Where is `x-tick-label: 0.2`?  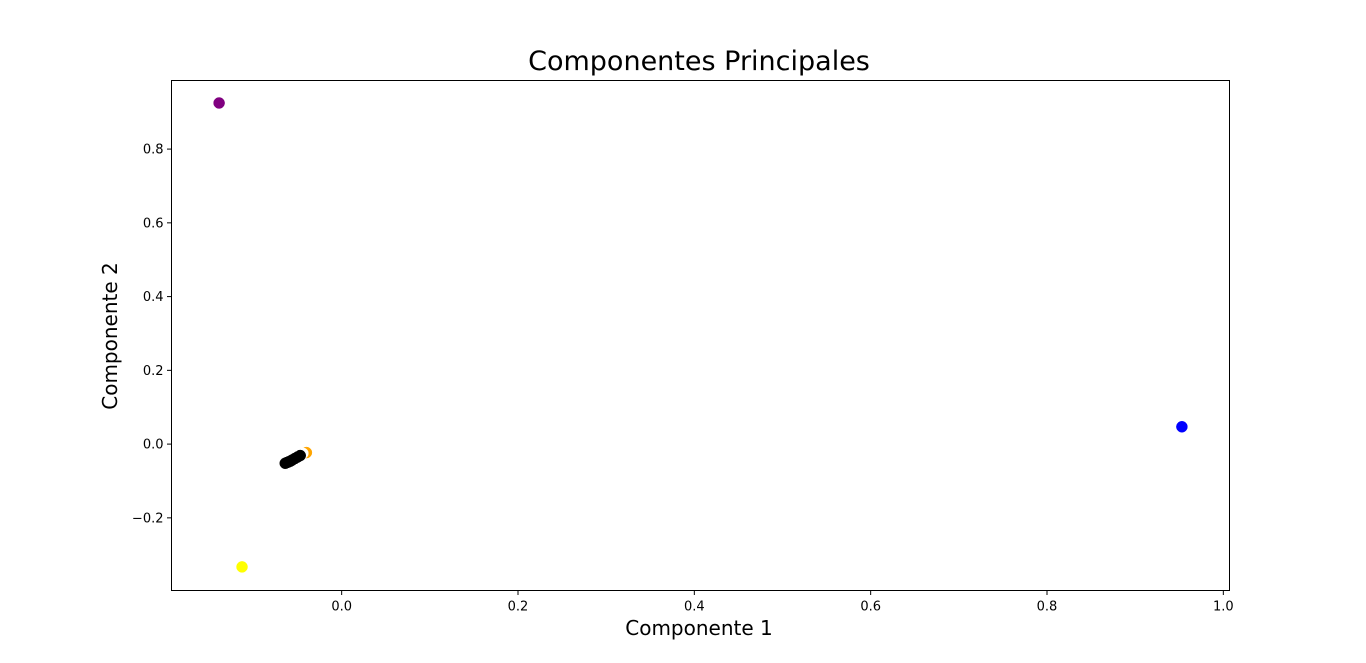 x-tick-label: 0.2 is located at coordinates (518, 607).